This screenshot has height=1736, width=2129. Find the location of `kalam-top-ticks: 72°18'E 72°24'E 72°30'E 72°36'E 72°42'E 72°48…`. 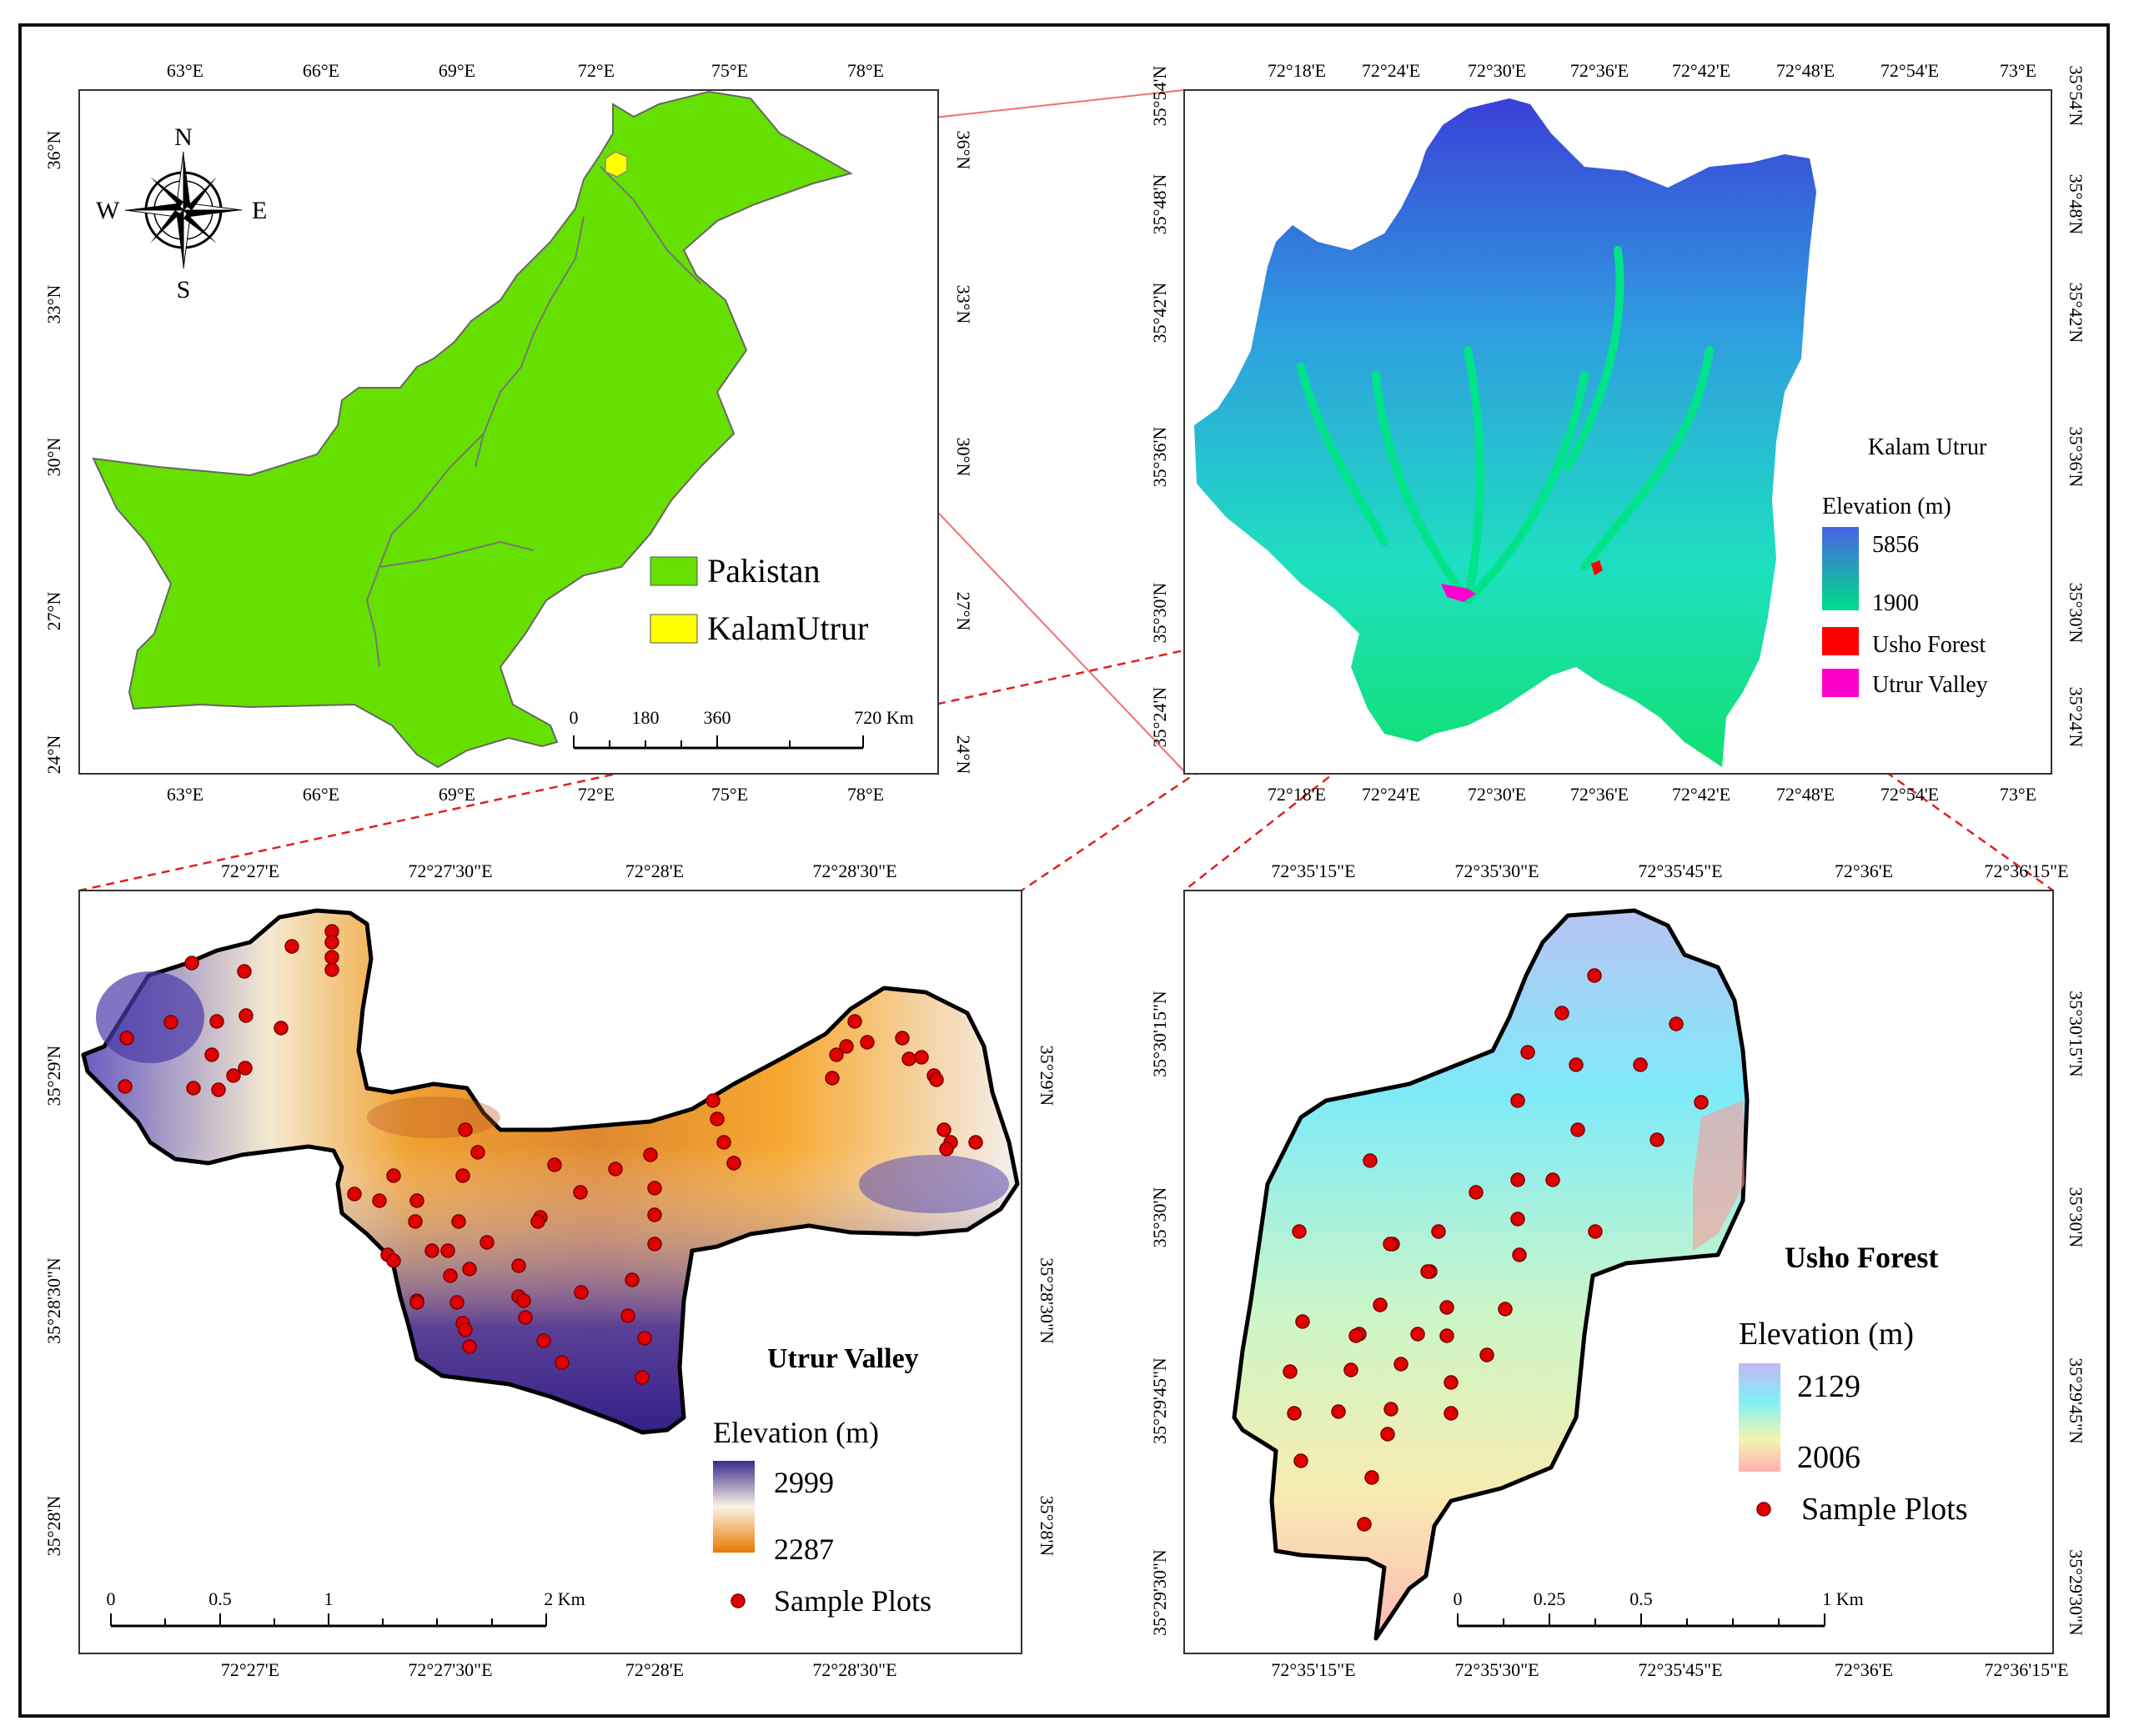

kalam-top-ticks: 72°18'E 72°24'E 72°30'E 72°36'E 72°42'E 72°48… is located at coordinates (1652, 70).